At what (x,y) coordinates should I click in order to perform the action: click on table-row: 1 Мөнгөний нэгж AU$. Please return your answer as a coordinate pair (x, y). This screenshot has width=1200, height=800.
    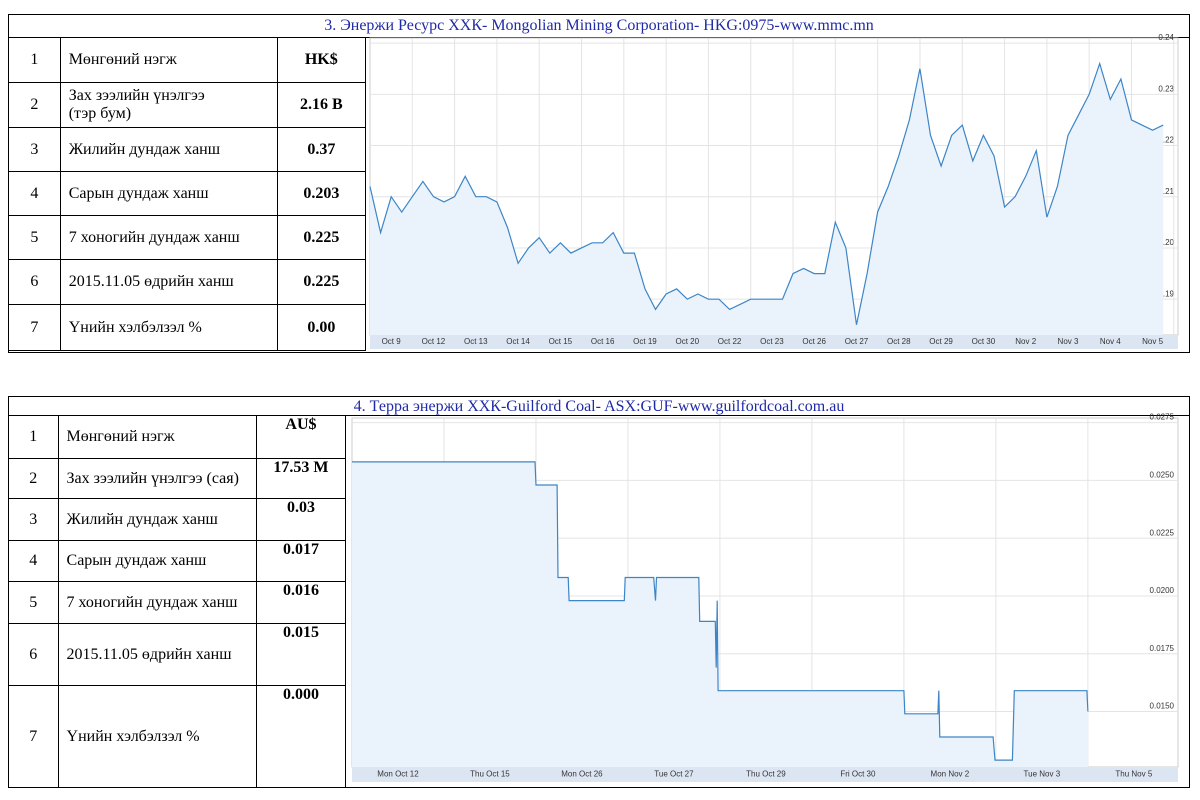
    Looking at the image, I should click on (177, 437).